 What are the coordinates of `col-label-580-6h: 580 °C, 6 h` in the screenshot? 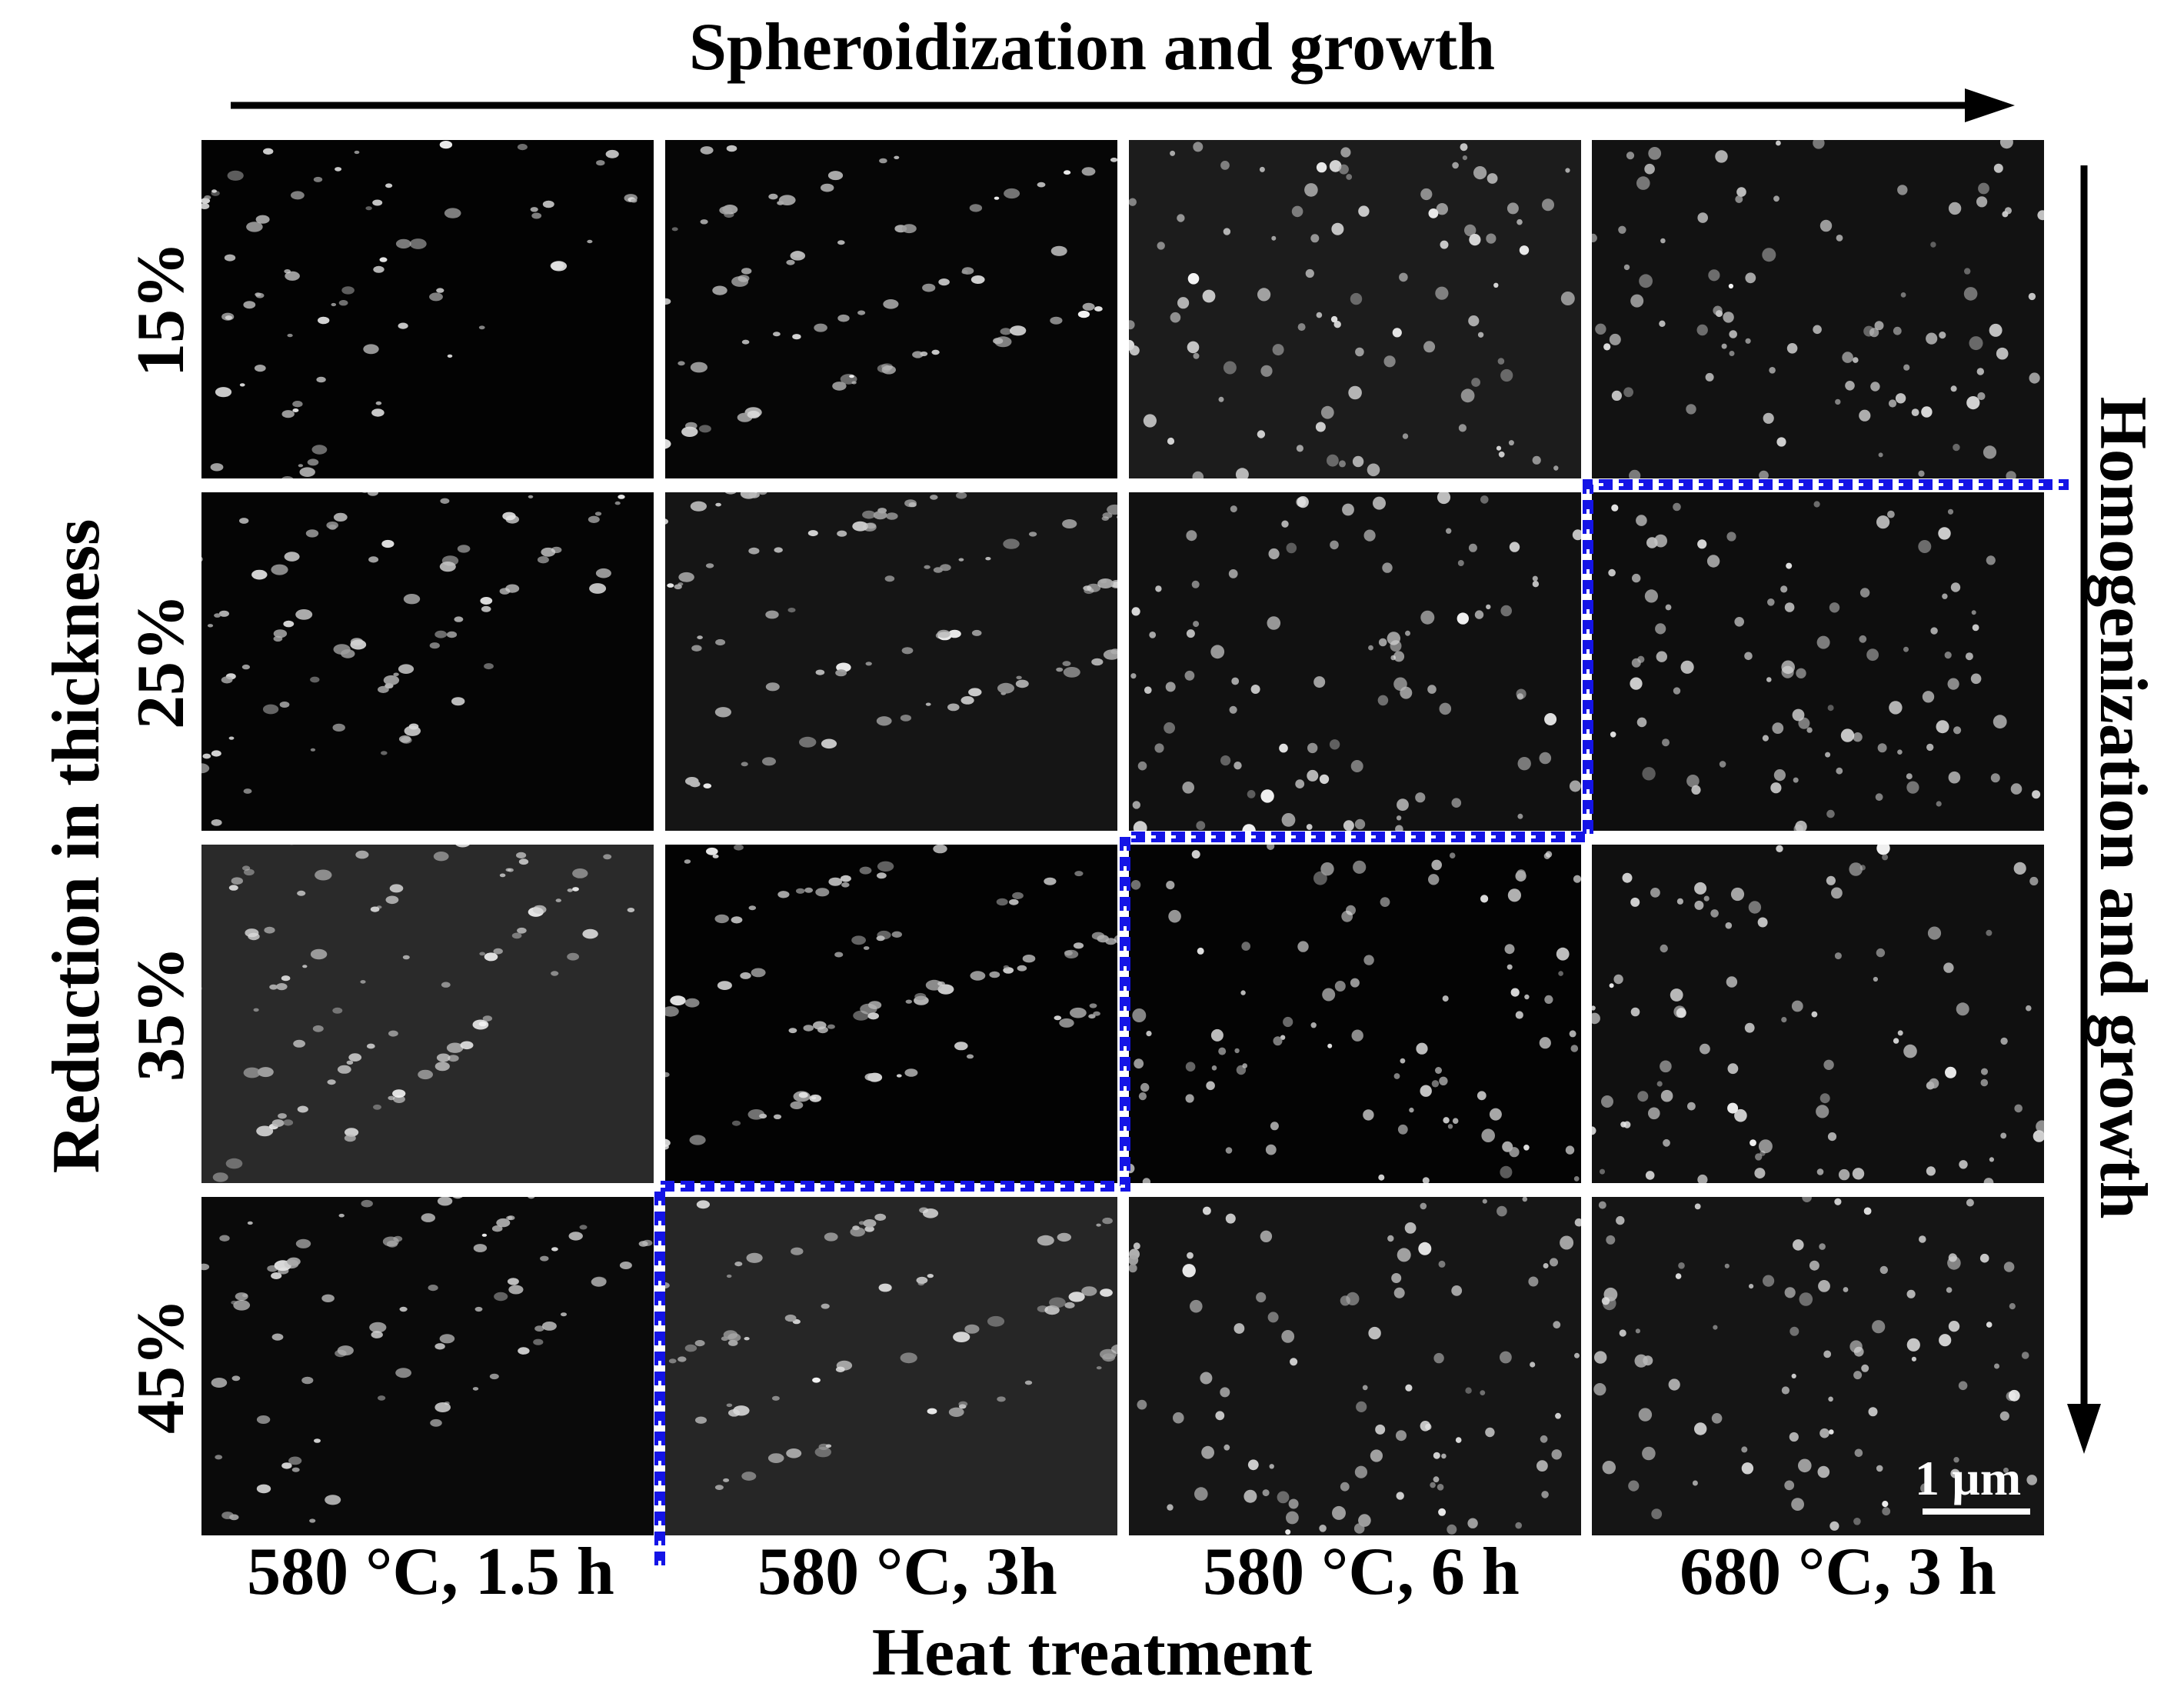 It's located at (1361, 1572).